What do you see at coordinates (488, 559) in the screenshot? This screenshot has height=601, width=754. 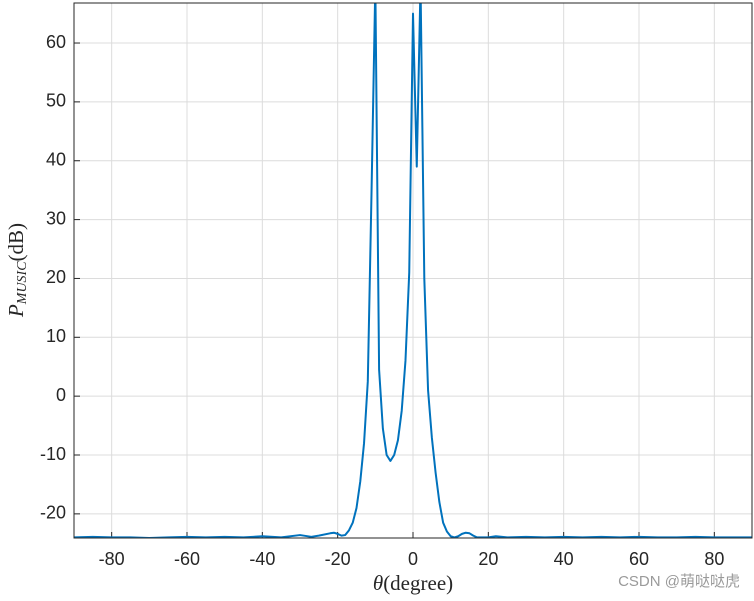 I see `x-tick-label: 20` at bounding box center [488, 559].